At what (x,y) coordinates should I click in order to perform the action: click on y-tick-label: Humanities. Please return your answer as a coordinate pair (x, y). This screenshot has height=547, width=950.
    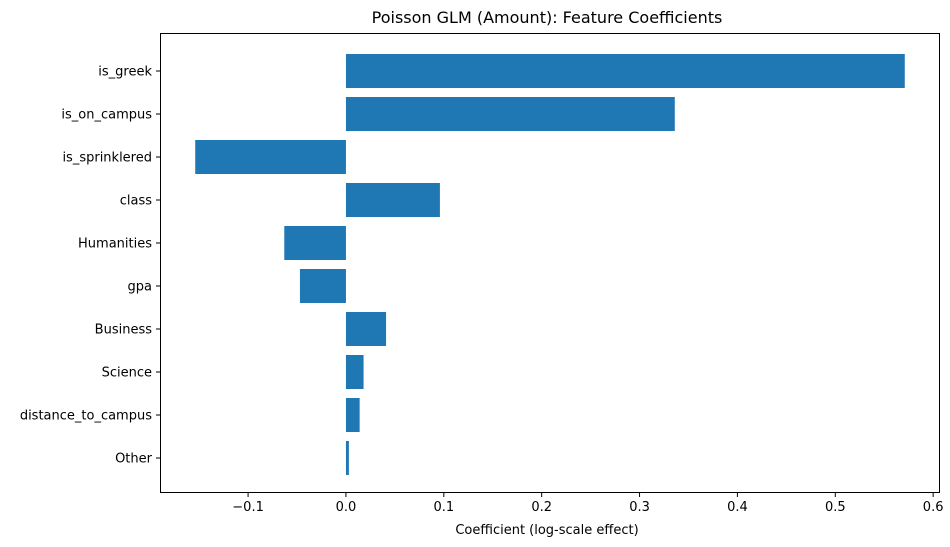
    Looking at the image, I should click on (115, 244).